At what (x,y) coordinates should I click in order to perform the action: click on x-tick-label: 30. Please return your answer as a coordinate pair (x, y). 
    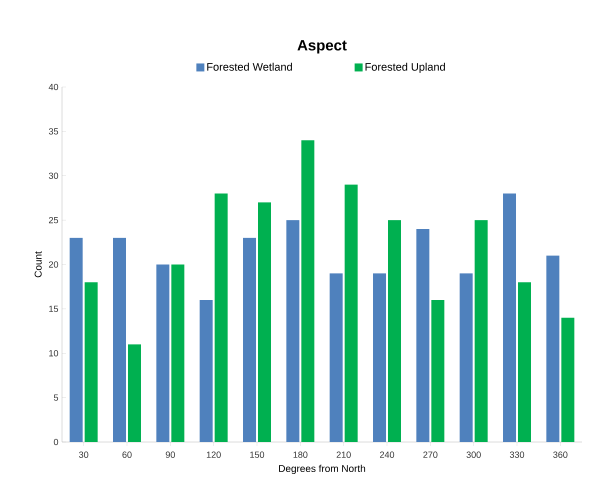
    Looking at the image, I should click on (83, 455).